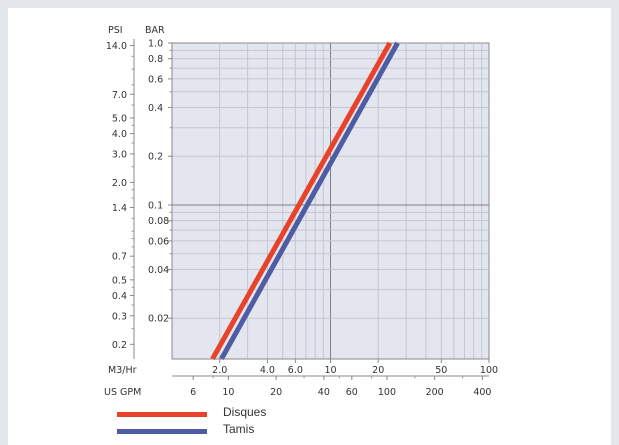 This screenshot has width=619, height=445. What do you see at coordinates (267, 370) in the screenshot?
I see `m3hr-tick-label: 4.0` at bounding box center [267, 370].